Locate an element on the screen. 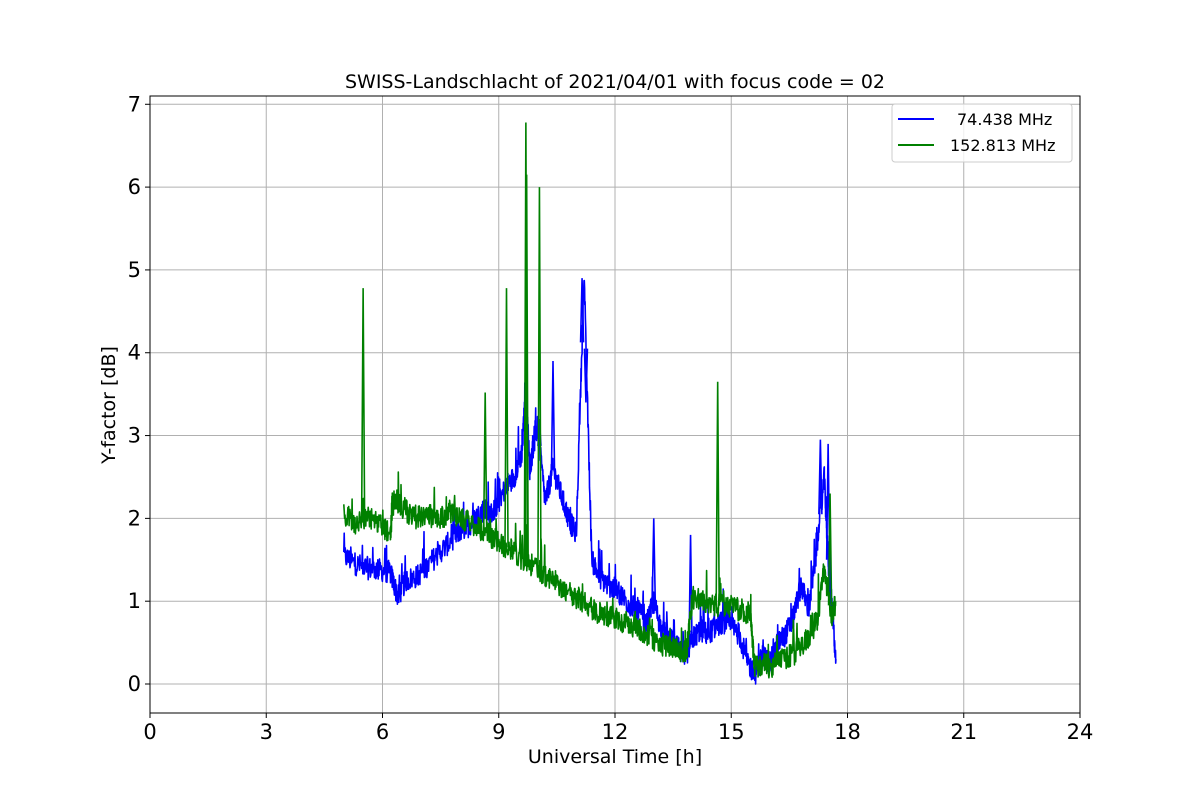 The height and width of the screenshot is (800, 1200). x-tick-label: 12 is located at coordinates (615, 732).